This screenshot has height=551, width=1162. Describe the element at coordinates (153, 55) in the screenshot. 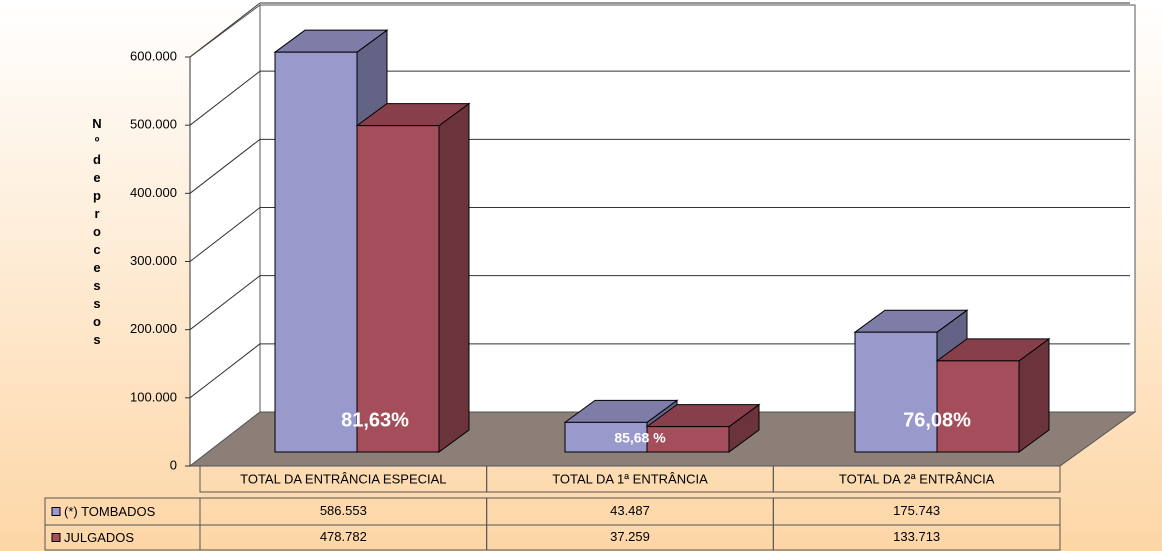

I see `y-tick-label: 600.000` at that location.